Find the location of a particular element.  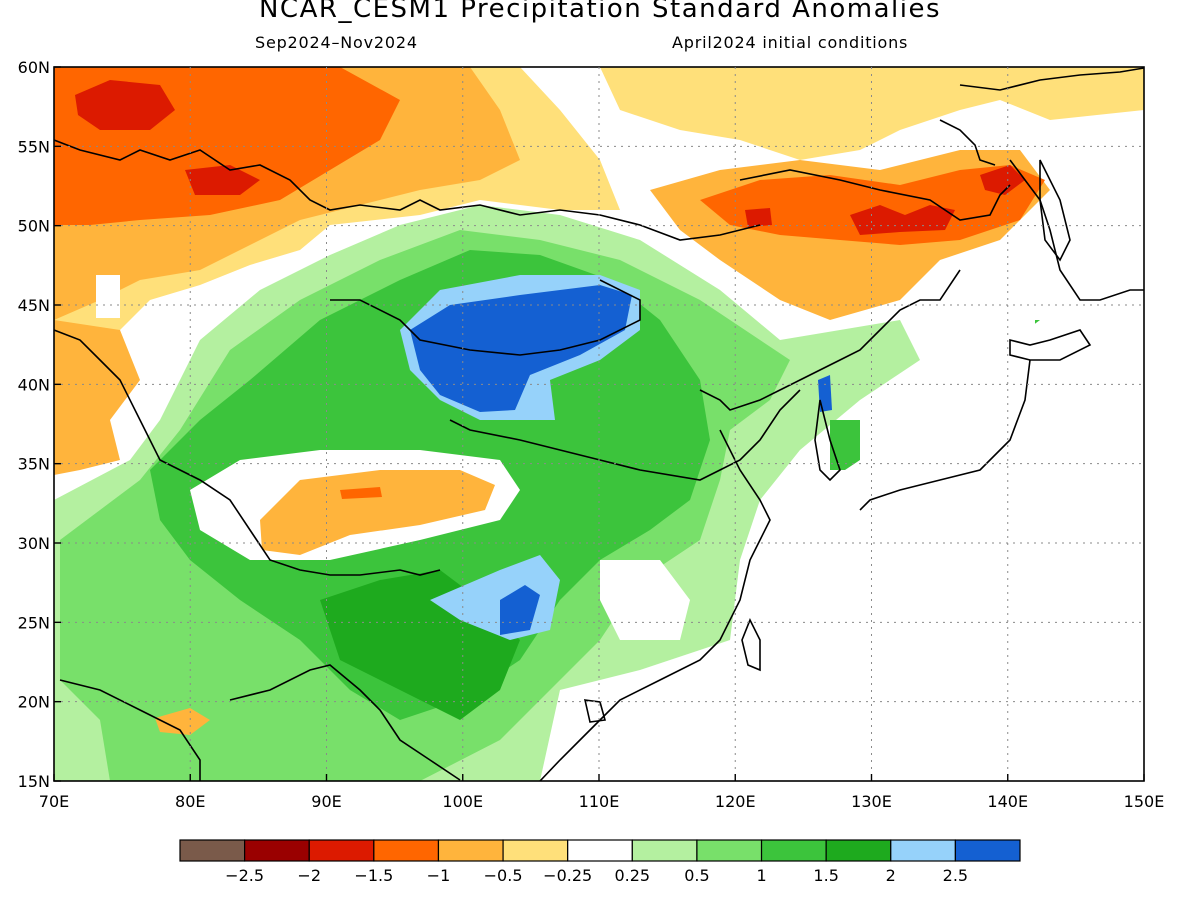

lat-tick-label: 50N is located at coordinates (34, 226).